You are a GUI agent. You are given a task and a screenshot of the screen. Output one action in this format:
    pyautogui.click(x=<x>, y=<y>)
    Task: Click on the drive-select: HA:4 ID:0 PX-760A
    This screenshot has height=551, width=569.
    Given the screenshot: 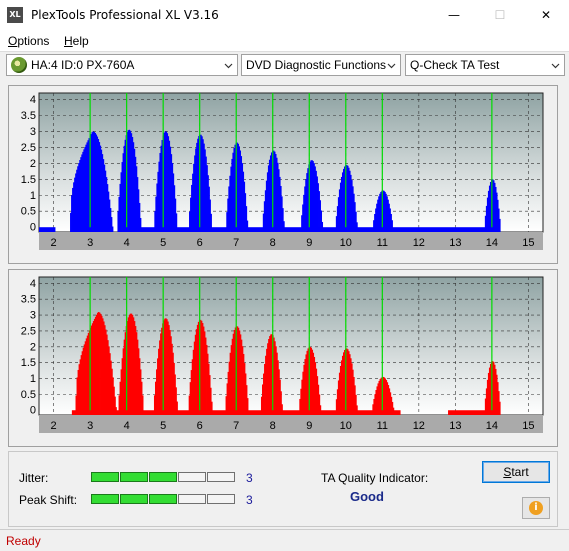 What is the action you would take?
    pyautogui.click(x=122, y=65)
    